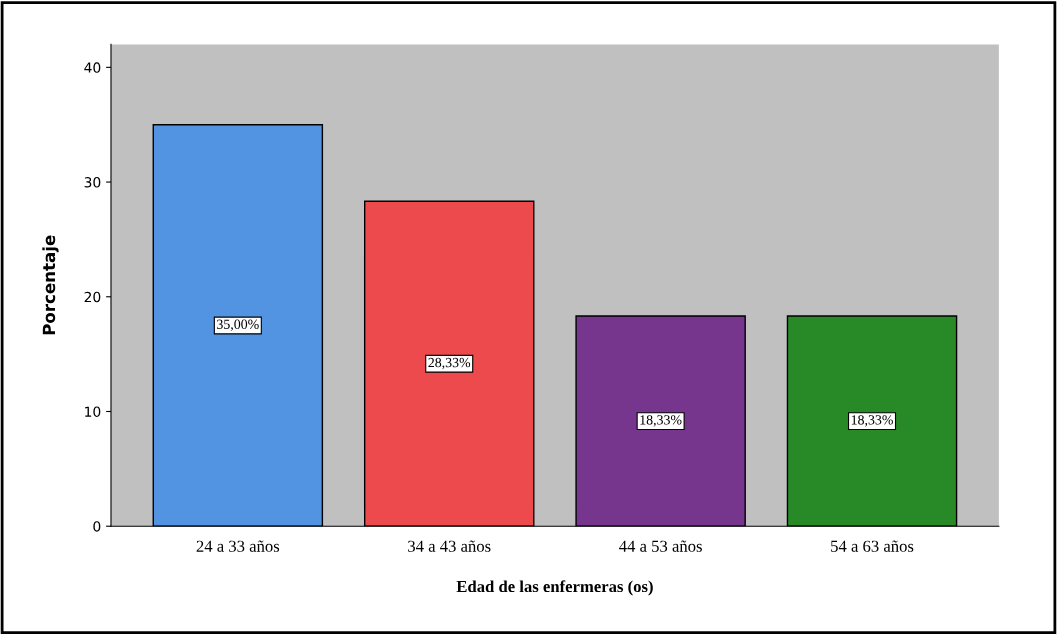  What do you see at coordinates (449, 363) in the screenshot?
I see `data-label: 28,33%` at bounding box center [449, 363].